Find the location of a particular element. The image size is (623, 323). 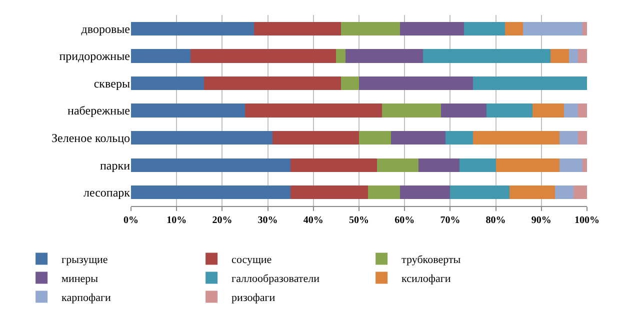

x-tick-label: 0% is located at coordinates (131, 220).